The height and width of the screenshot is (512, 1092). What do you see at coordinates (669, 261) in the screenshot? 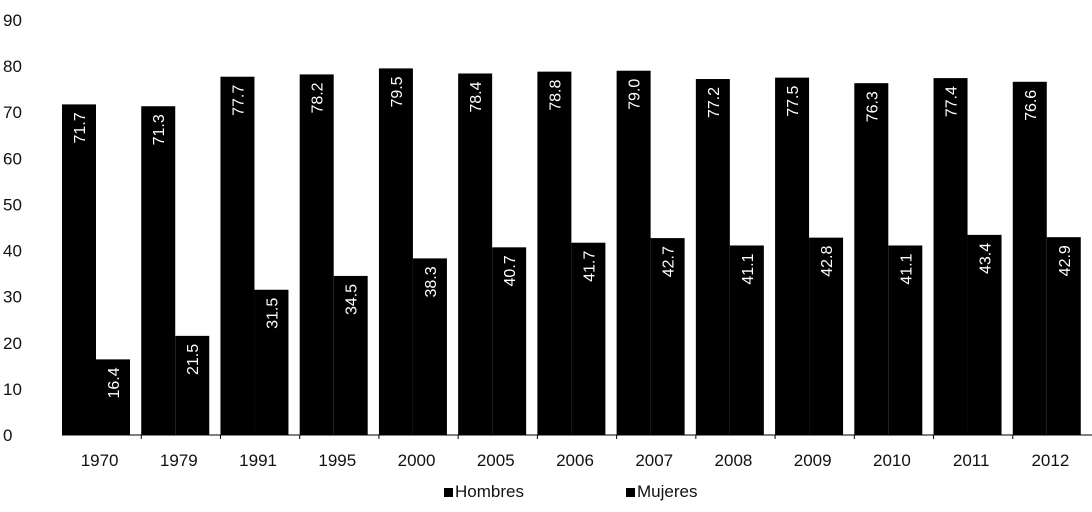
I see `data-label-mujeres: 42.7` at bounding box center [669, 261].